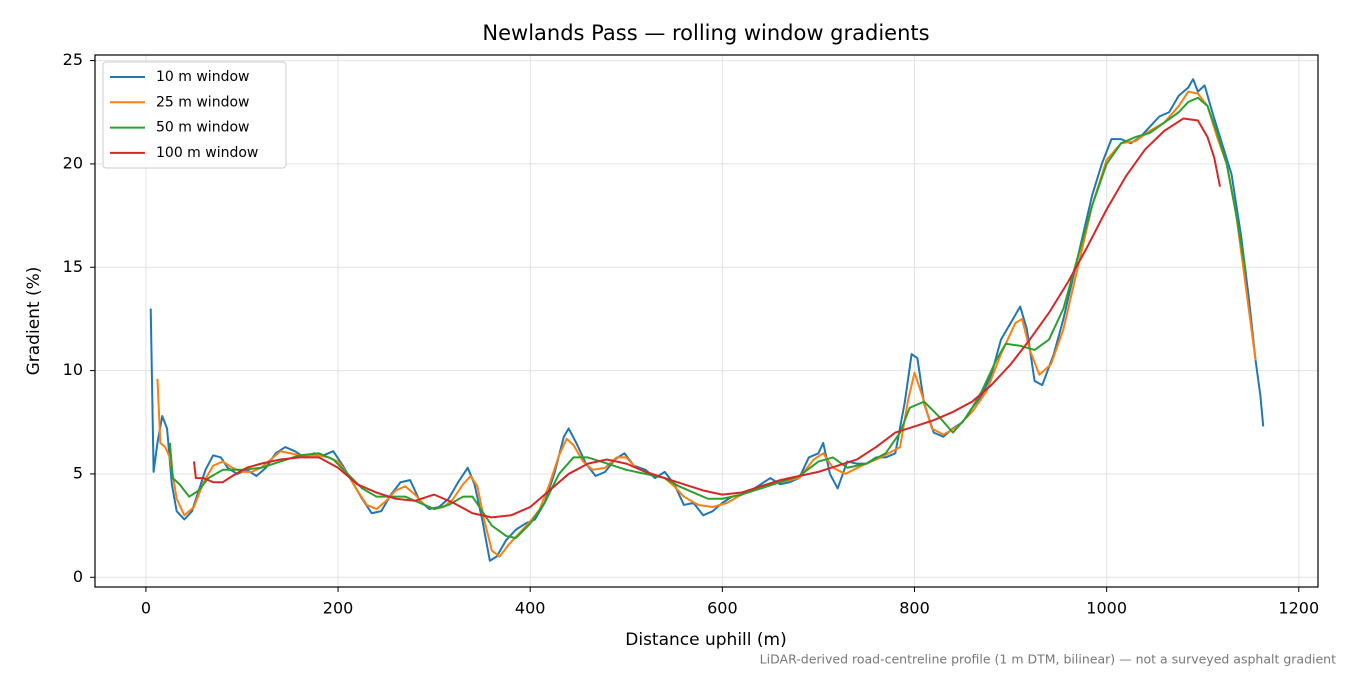 The height and width of the screenshot is (679, 1350). Describe the element at coordinates (194, 115) in the screenshot. I see `legend-box` at that location.